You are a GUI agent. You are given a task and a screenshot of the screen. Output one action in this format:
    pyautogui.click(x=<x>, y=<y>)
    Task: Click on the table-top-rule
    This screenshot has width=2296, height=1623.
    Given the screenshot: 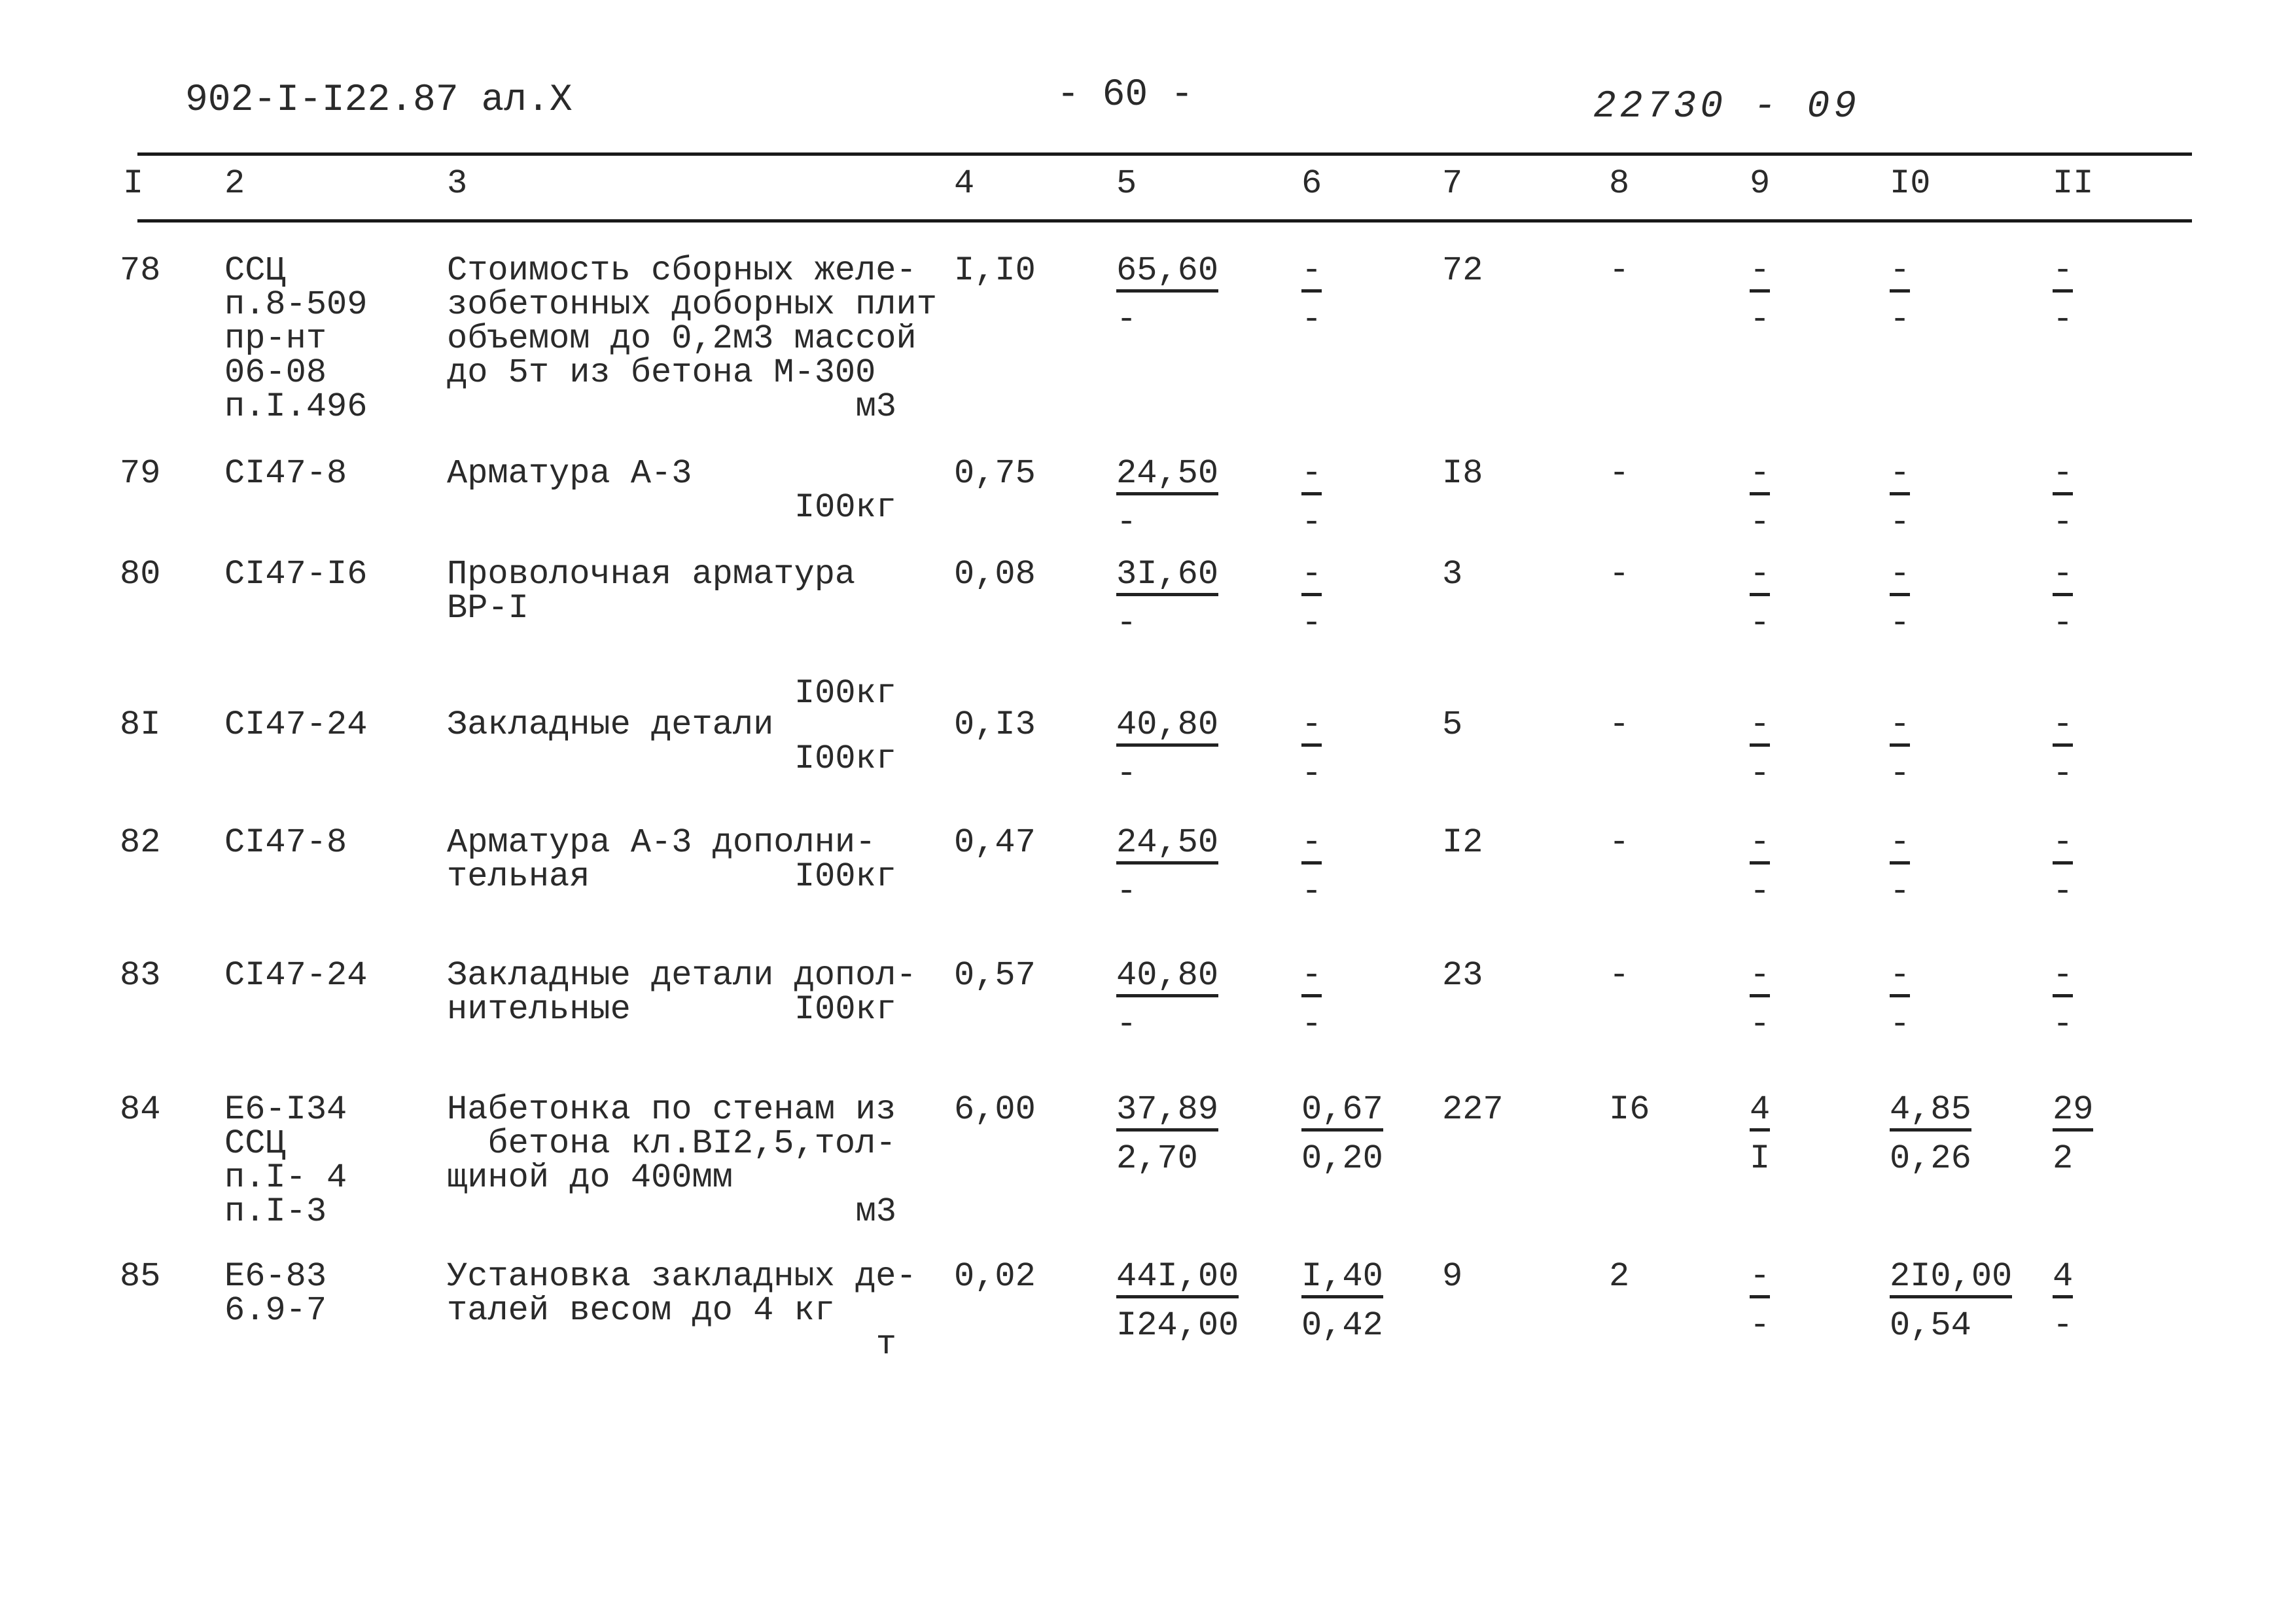 What is the action you would take?
    pyautogui.click(x=1165, y=154)
    